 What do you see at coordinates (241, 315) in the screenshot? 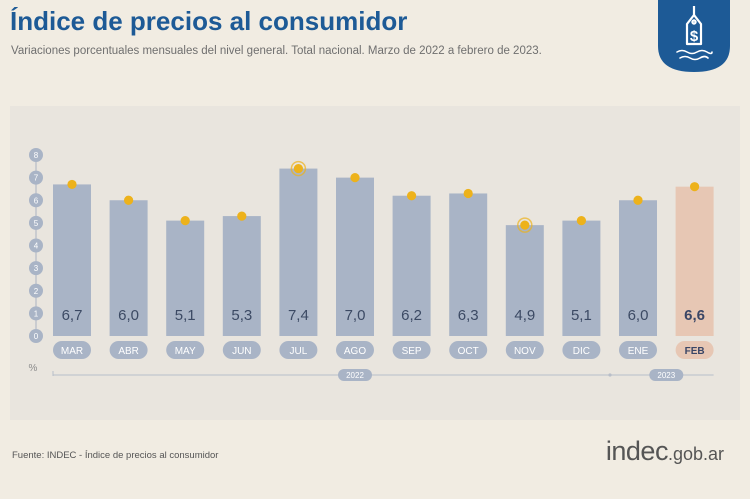
I see `value-label: 5,3` at bounding box center [241, 315].